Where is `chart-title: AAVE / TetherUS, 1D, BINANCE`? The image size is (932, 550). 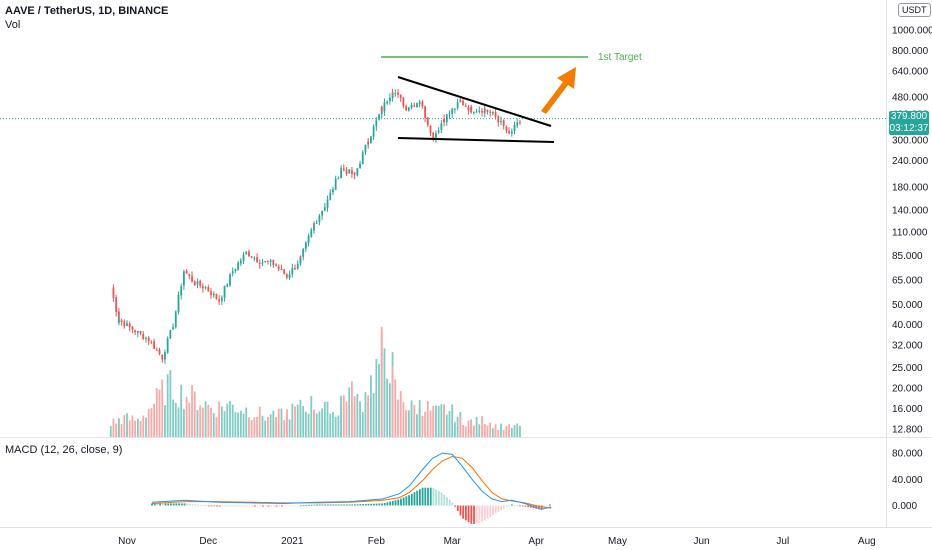 chart-title: AAVE / TetherUS, 1D, BINANCE is located at coordinates (87, 11).